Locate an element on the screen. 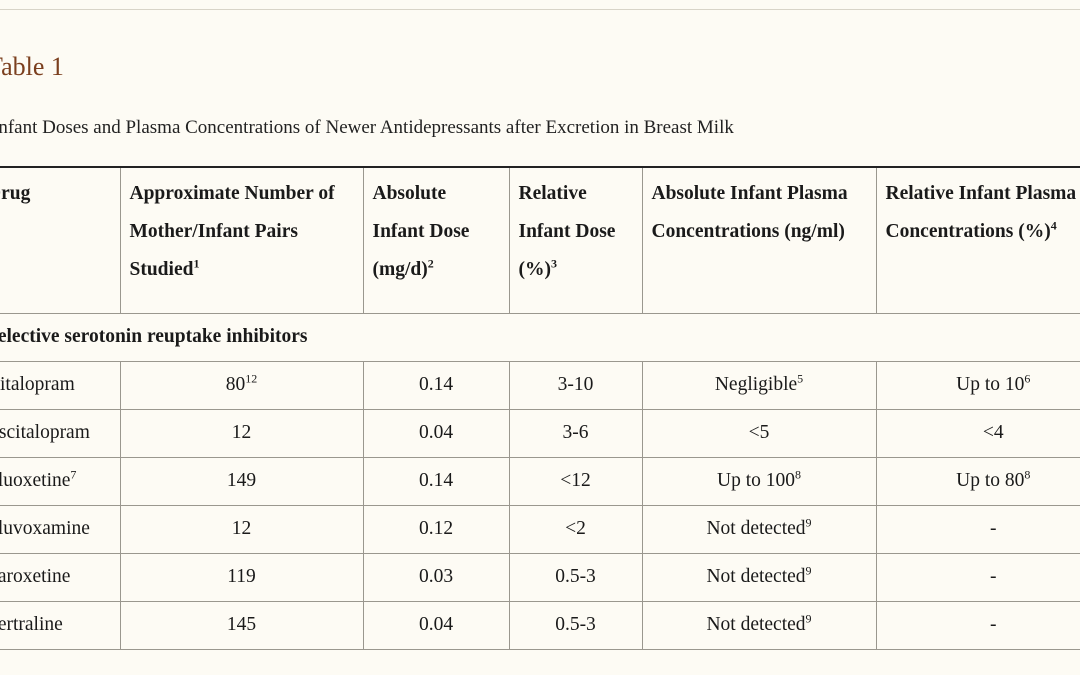  cell-relative-plasma: Up to 808 is located at coordinates (977, 481).